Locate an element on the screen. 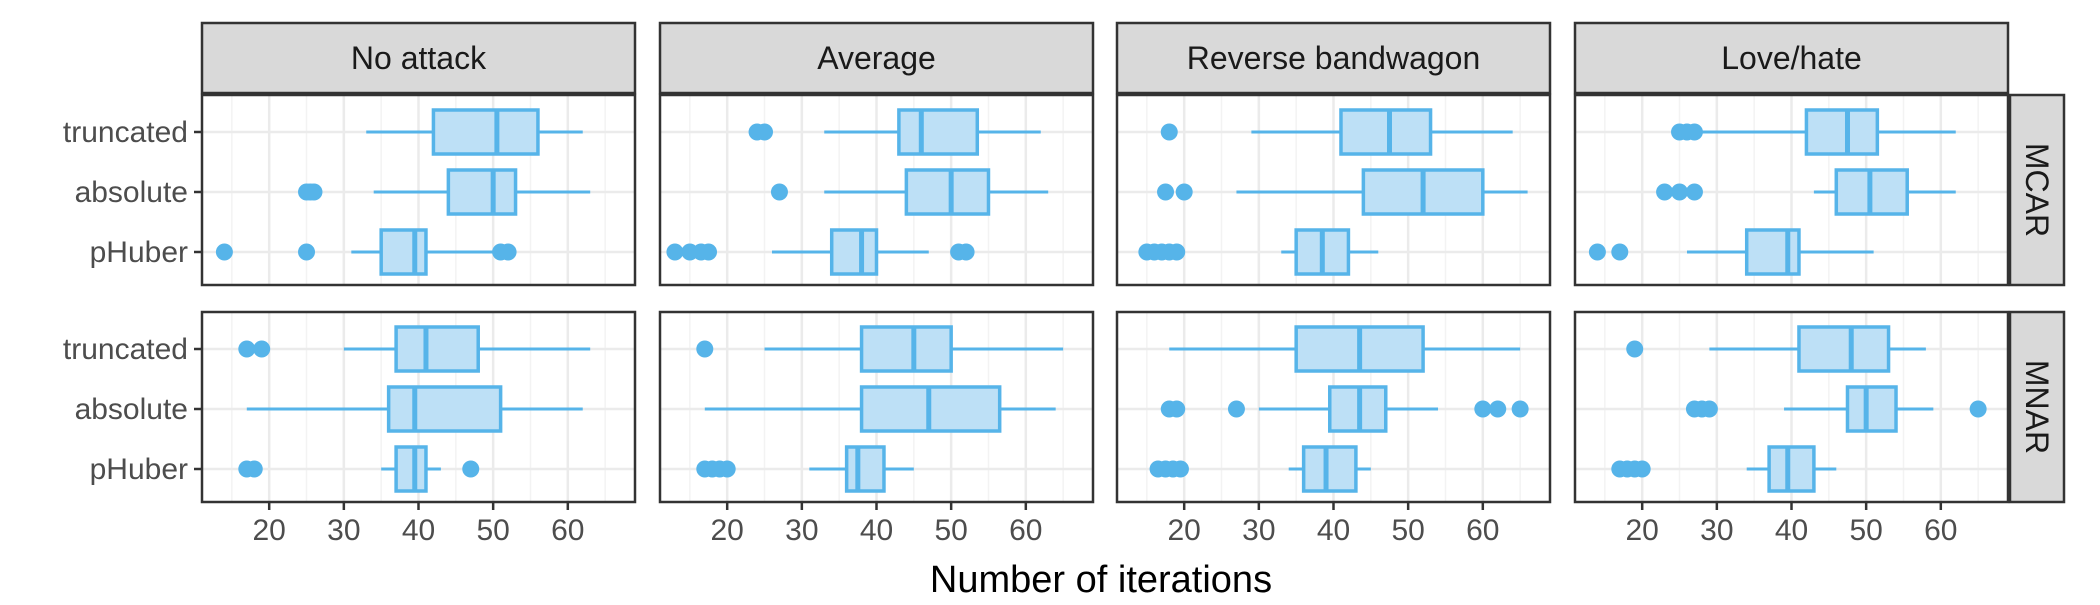 The height and width of the screenshot is (605, 2100). facet-strip-label: Reverse bandwagon is located at coordinates (1334, 58).